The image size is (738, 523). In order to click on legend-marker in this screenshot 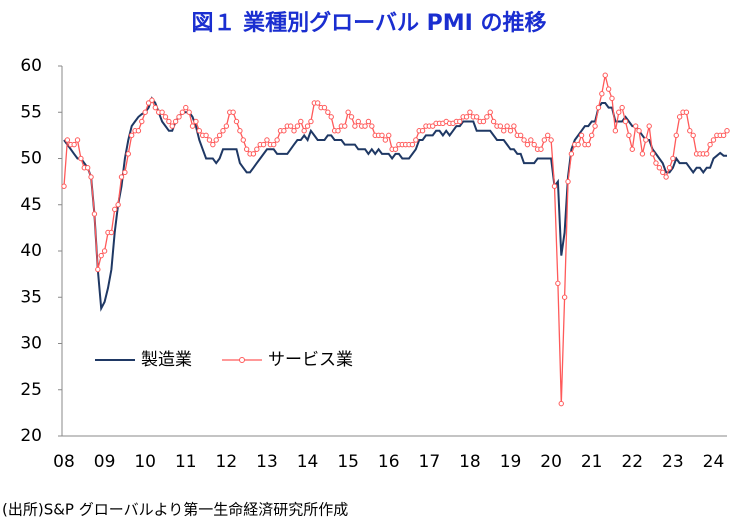, I will do `click(242, 360)`.